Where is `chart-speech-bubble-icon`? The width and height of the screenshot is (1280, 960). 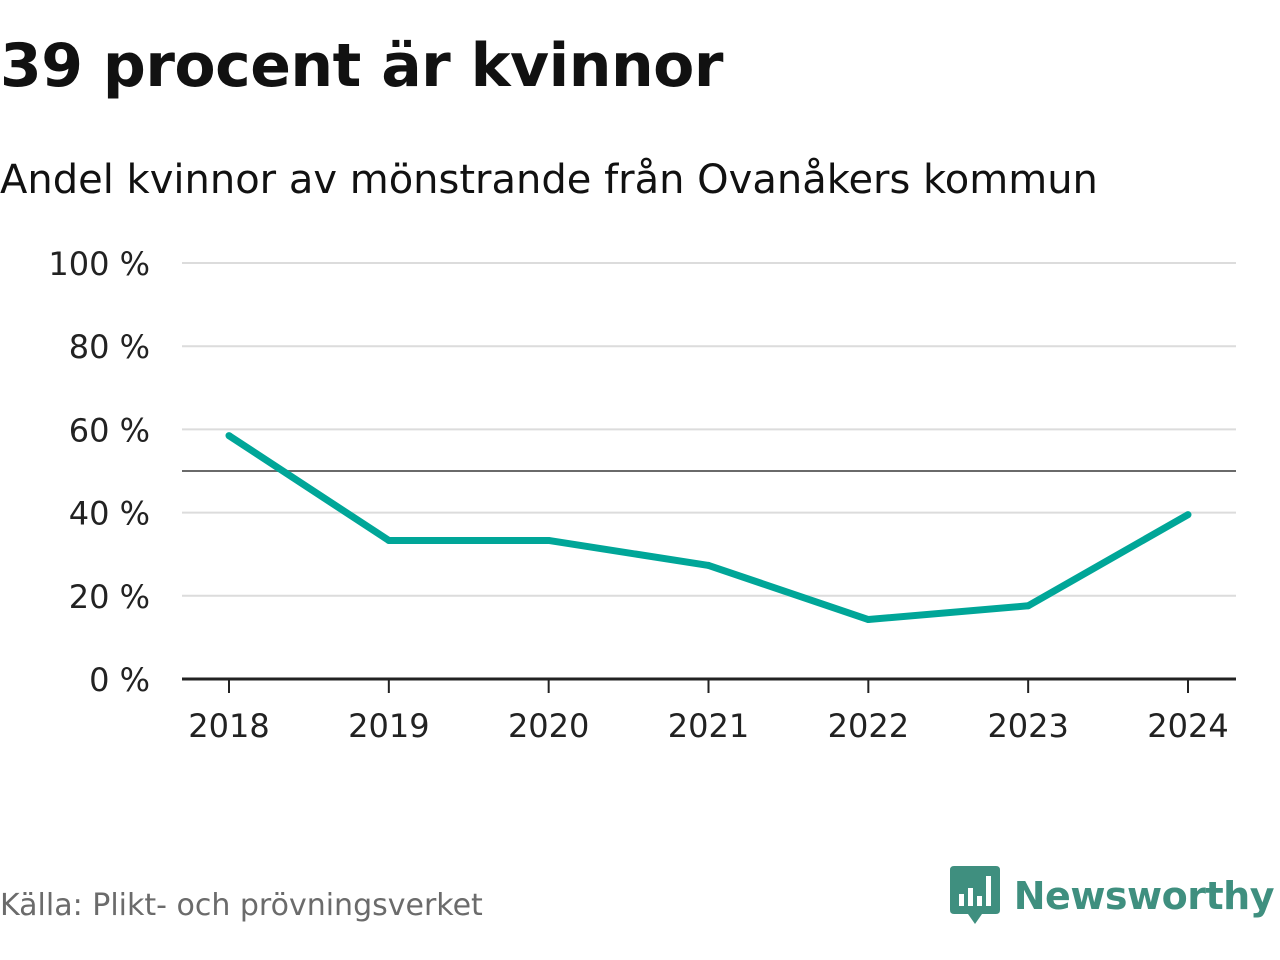
chart-speech-bubble-icon is located at coordinates (974, 895).